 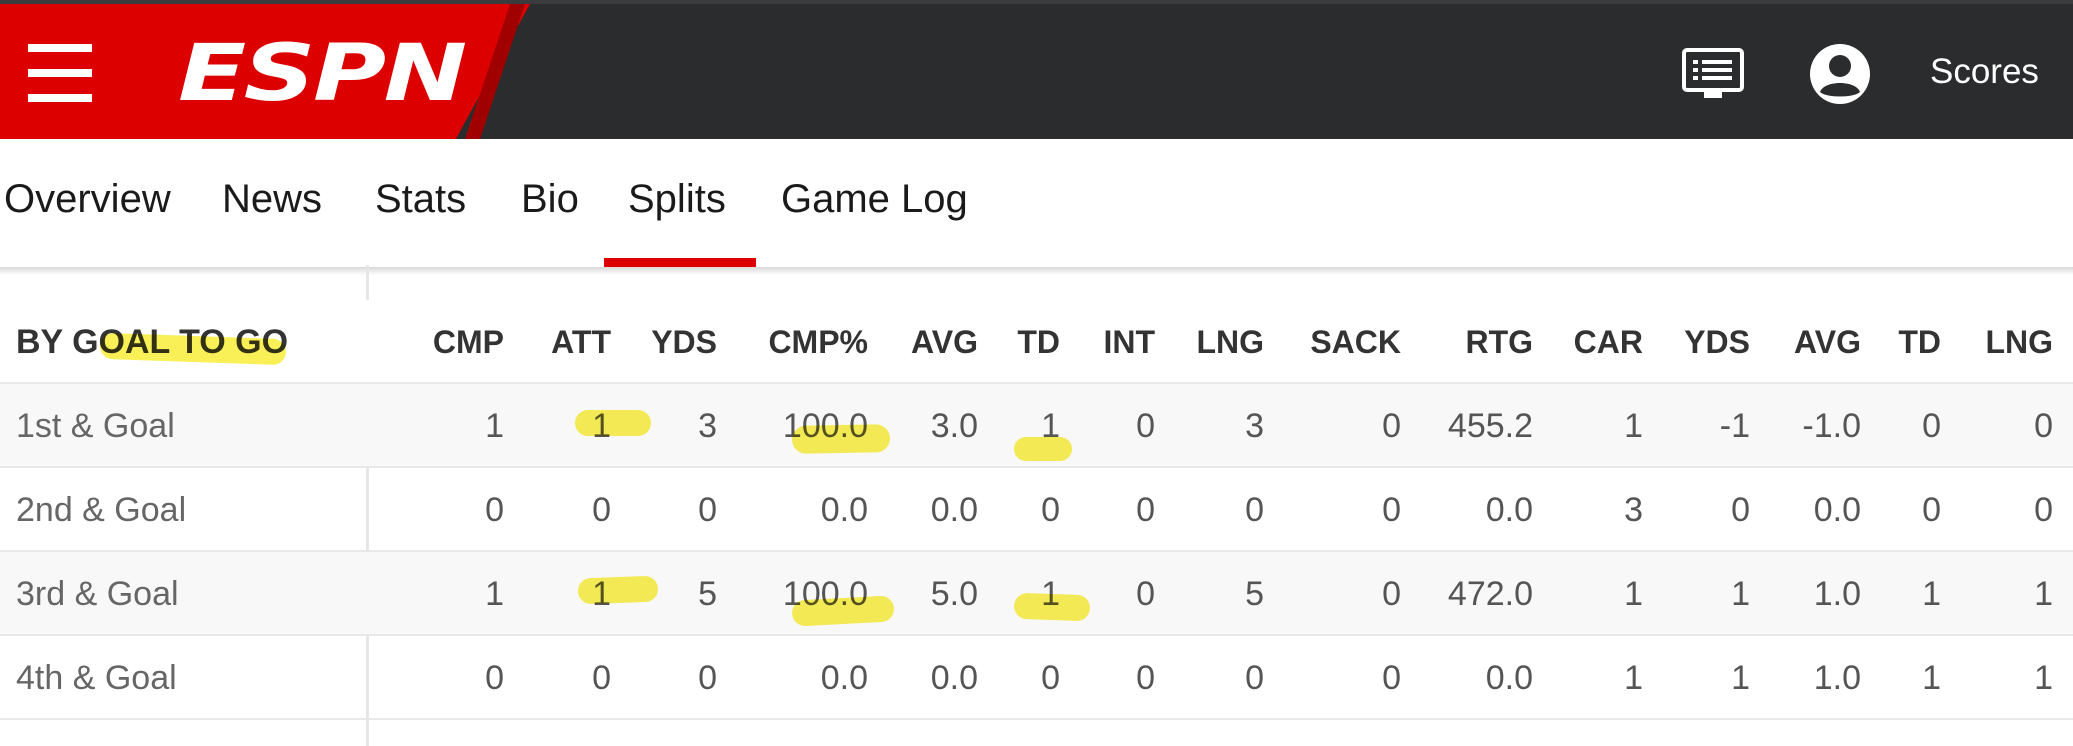 I want to click on table-cell: -1, so click(x=1734, y=426).